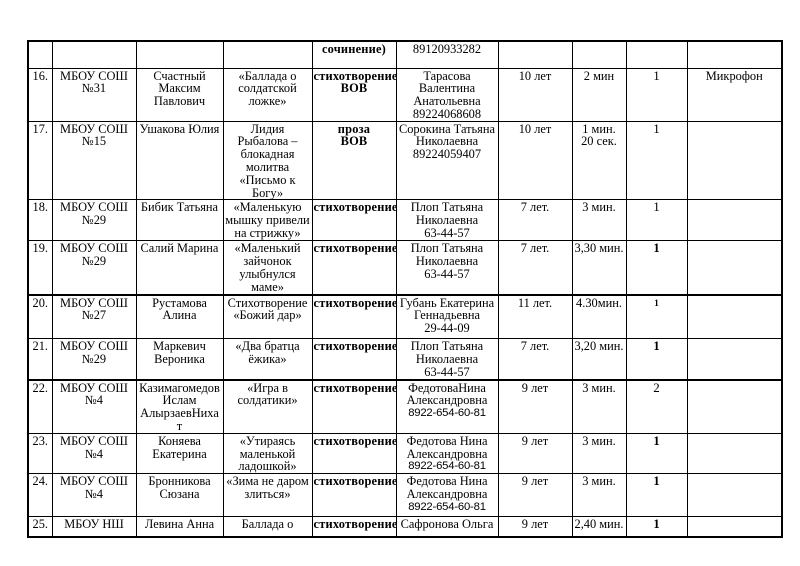 Image resolution: width=800 pixels, height=566 pixels. What do you see at coordinates (179, 495) in the screenshot?
I see `cell-student: Бронникова Сюзана` at bounding box center [179, 495].